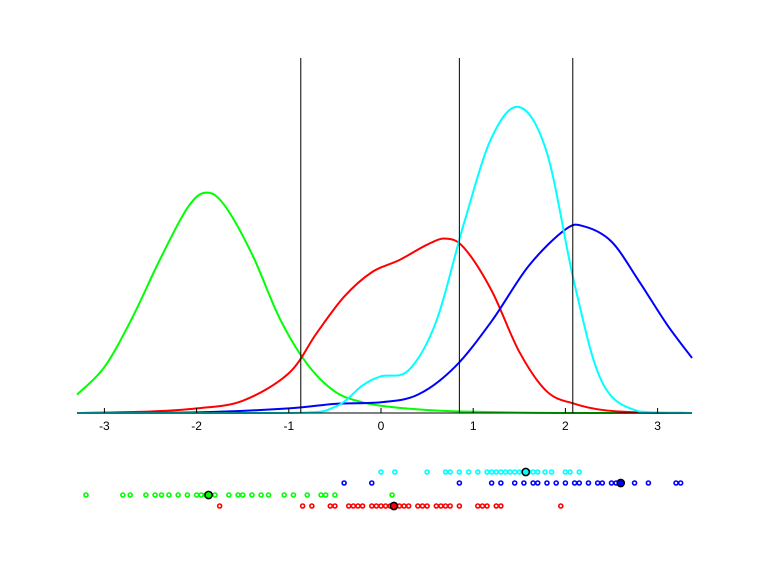 Image resolution: width=768 pixels, height=576 pixels. I want to click on red-mean-marker, so click(394, 506).